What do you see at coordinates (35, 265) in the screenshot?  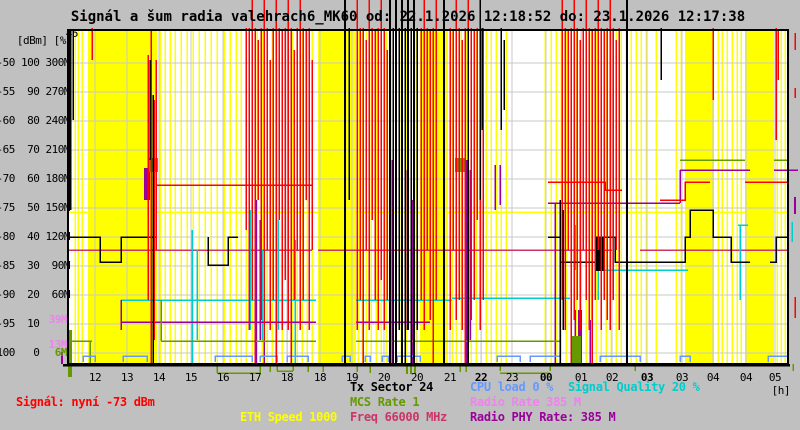 I see `y-axis-tick-label: -85 30 90M` at bounding box center [35, 265].